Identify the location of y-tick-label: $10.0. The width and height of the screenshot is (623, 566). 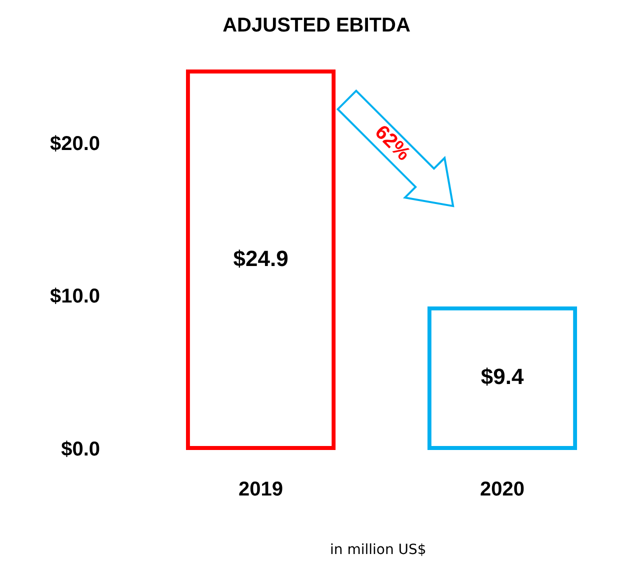
(75, 297).